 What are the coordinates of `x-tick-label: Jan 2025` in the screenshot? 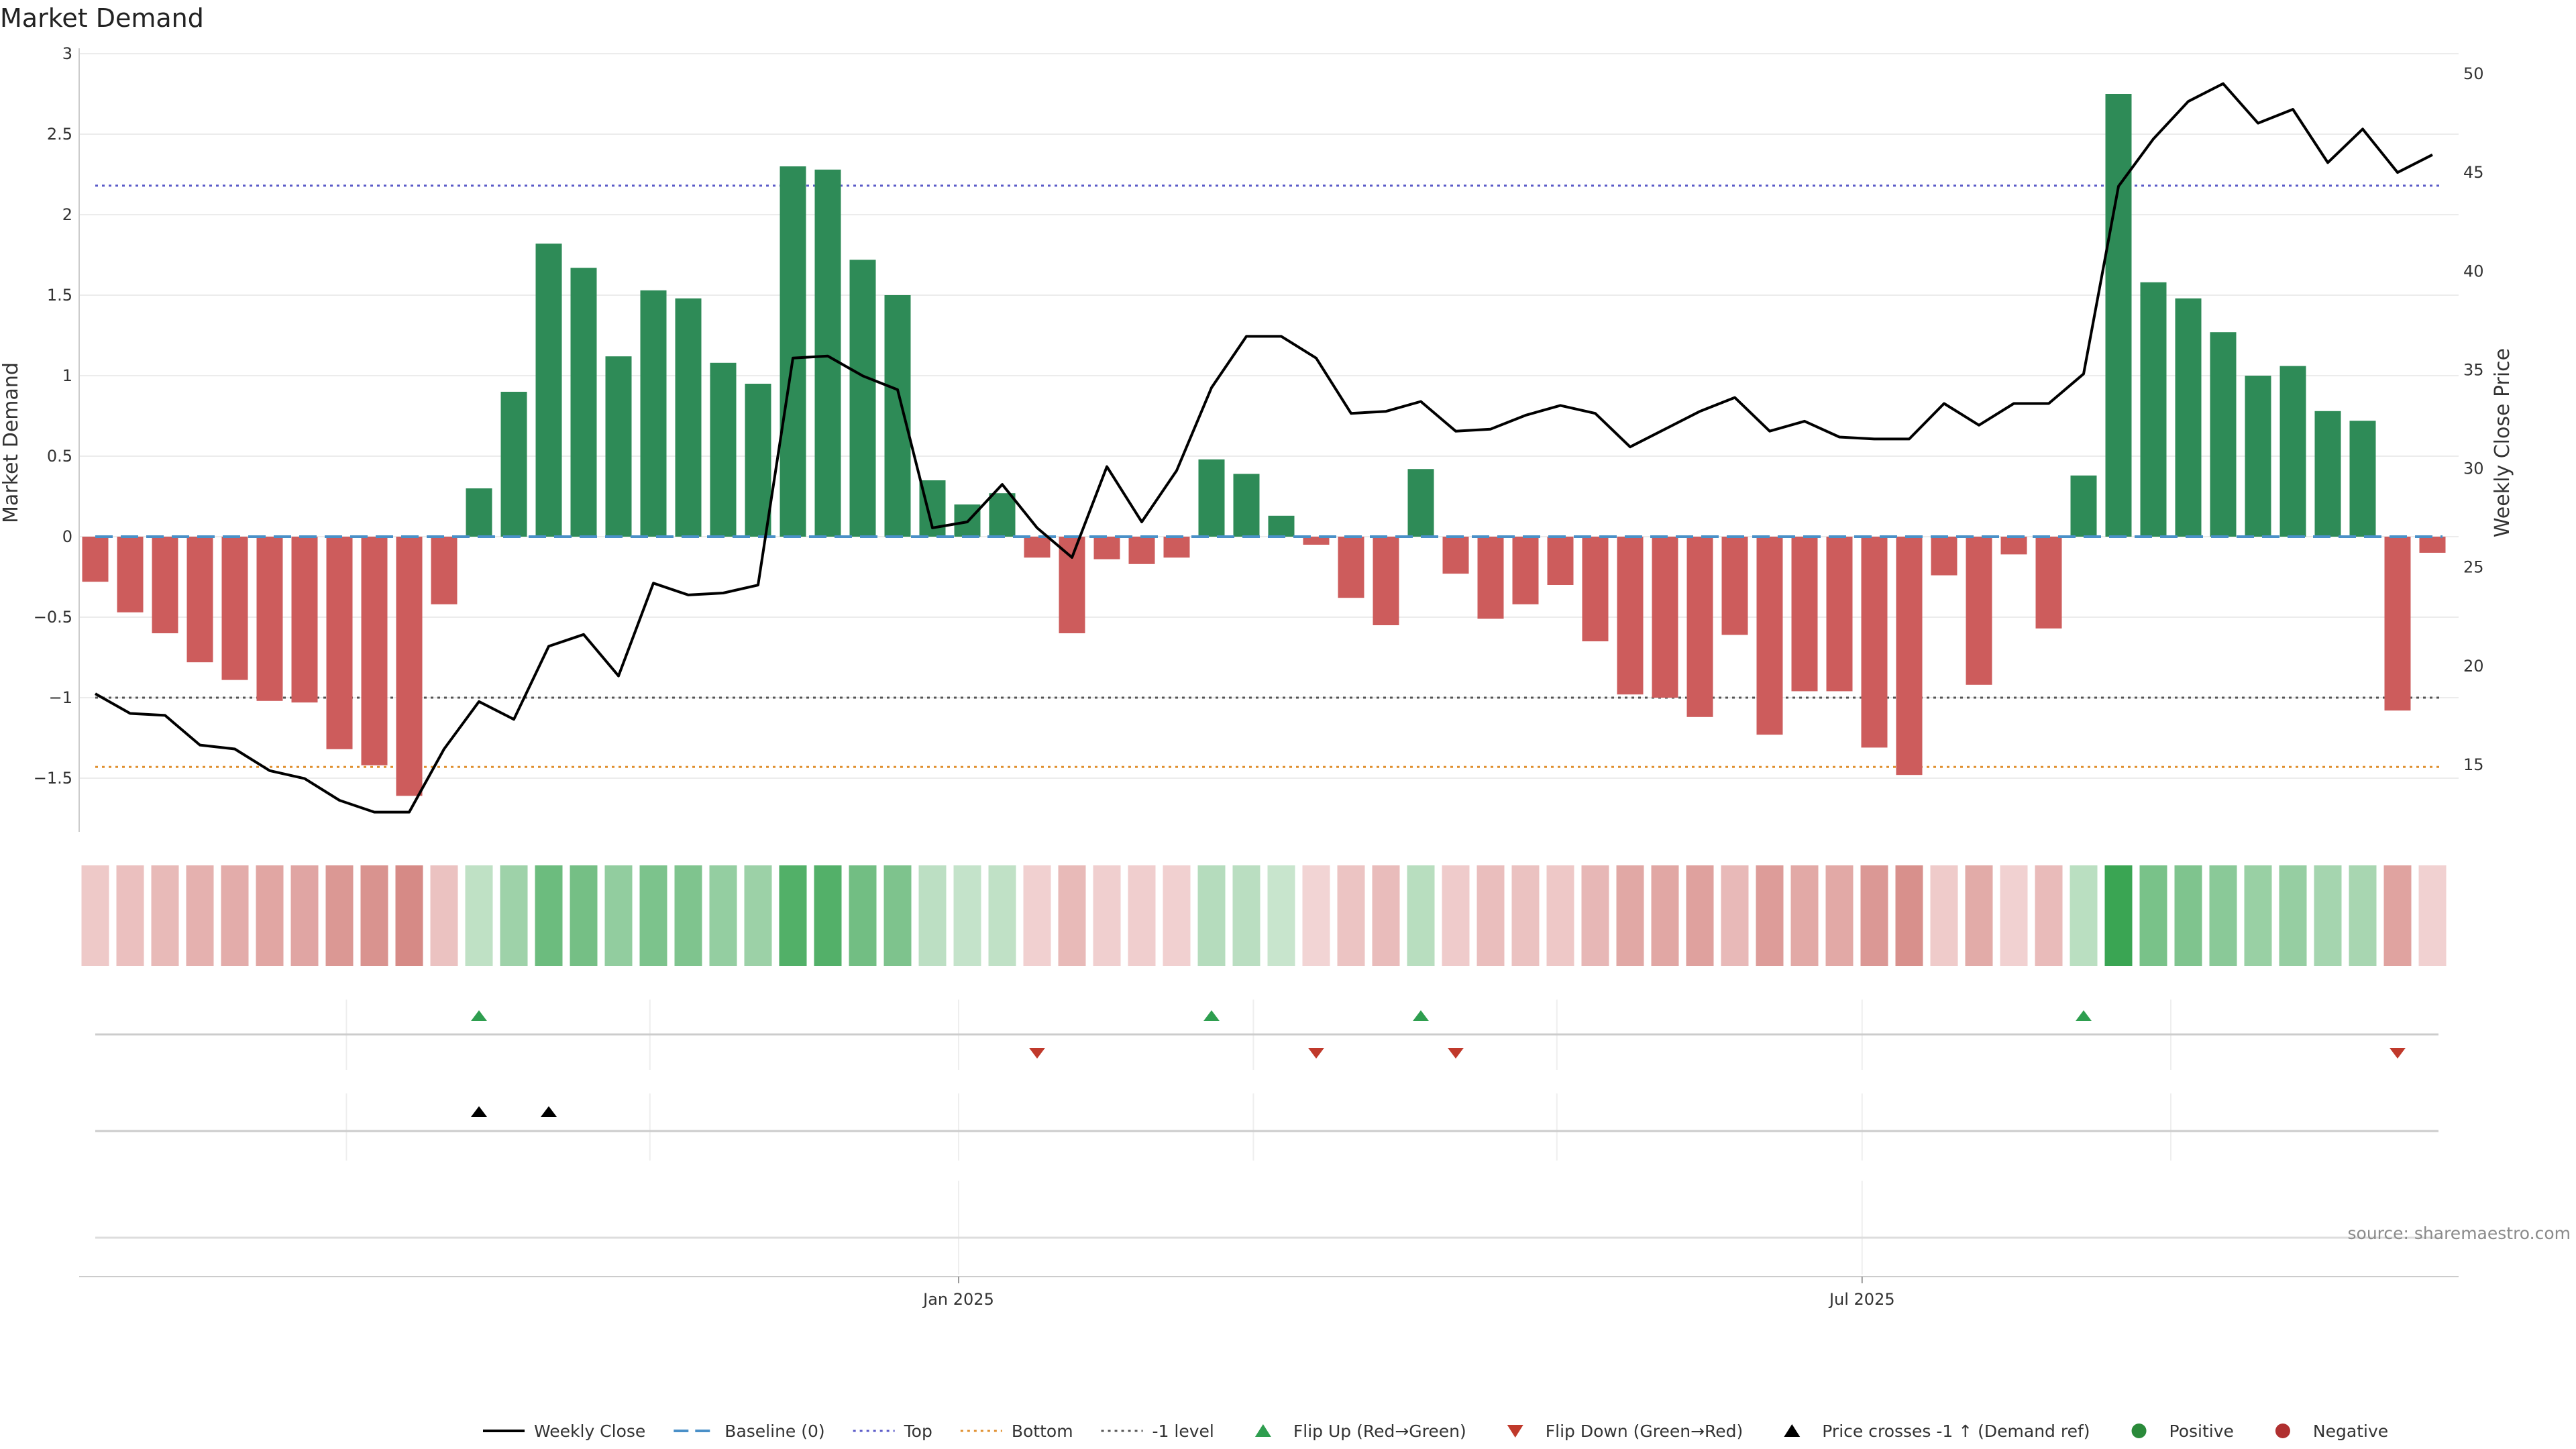 It's located at (958, 1299).